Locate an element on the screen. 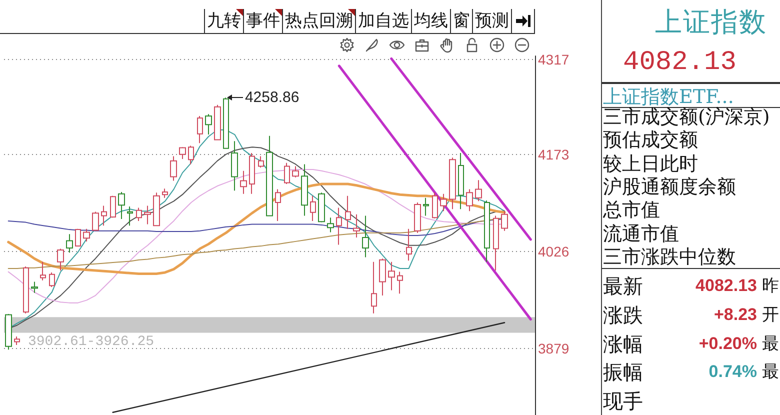 This screenshot has height=415, width=780. band-label: 3902.61-3926.25 is located at coordinates (91, 342).